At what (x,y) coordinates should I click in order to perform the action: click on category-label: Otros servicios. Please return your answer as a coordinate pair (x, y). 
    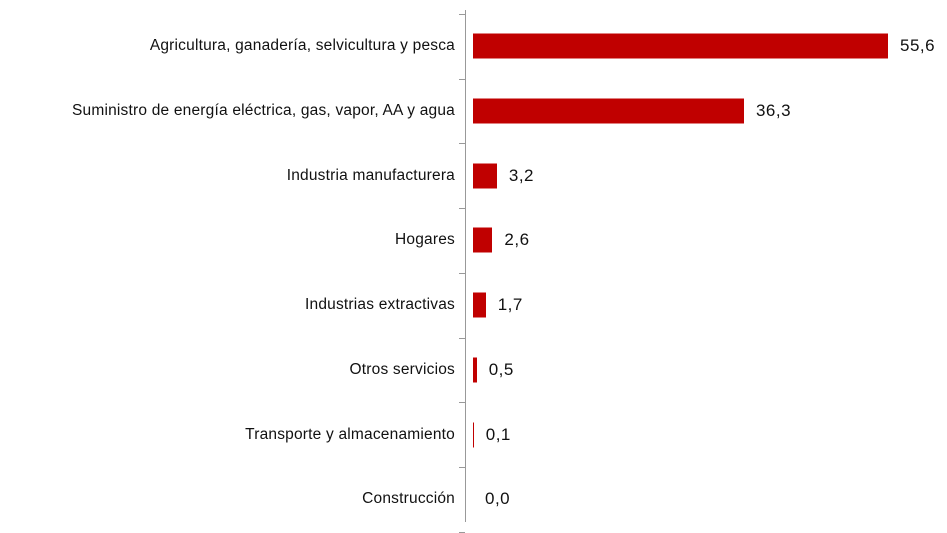
    Looking at the image, I should click on (402, 369).